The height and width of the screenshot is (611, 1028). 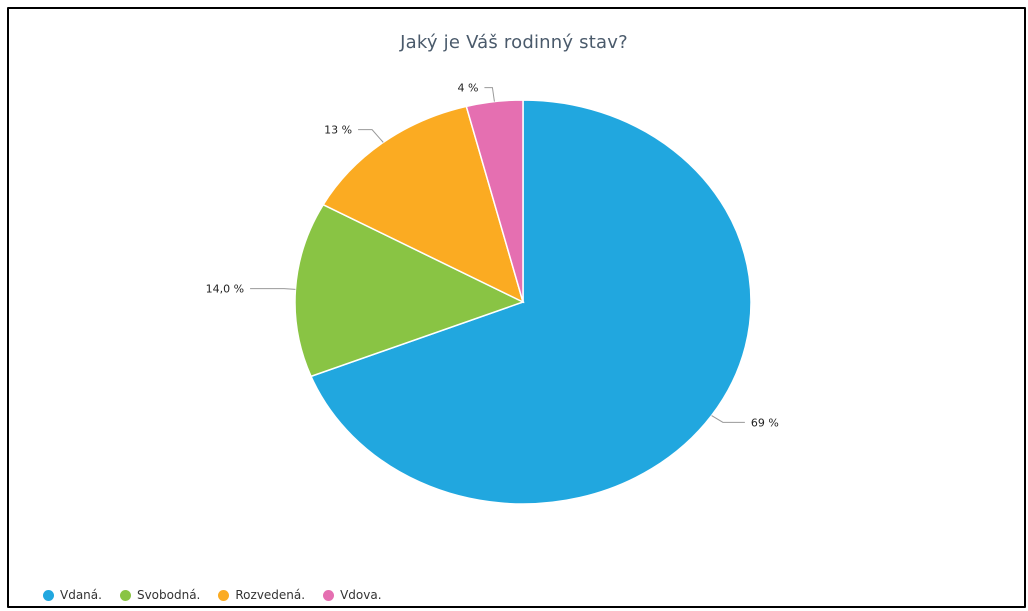 I want to click on chart-legend: Vdaná. Svobodná. Rozvedená. Vdova., so click(x=221, y=595).